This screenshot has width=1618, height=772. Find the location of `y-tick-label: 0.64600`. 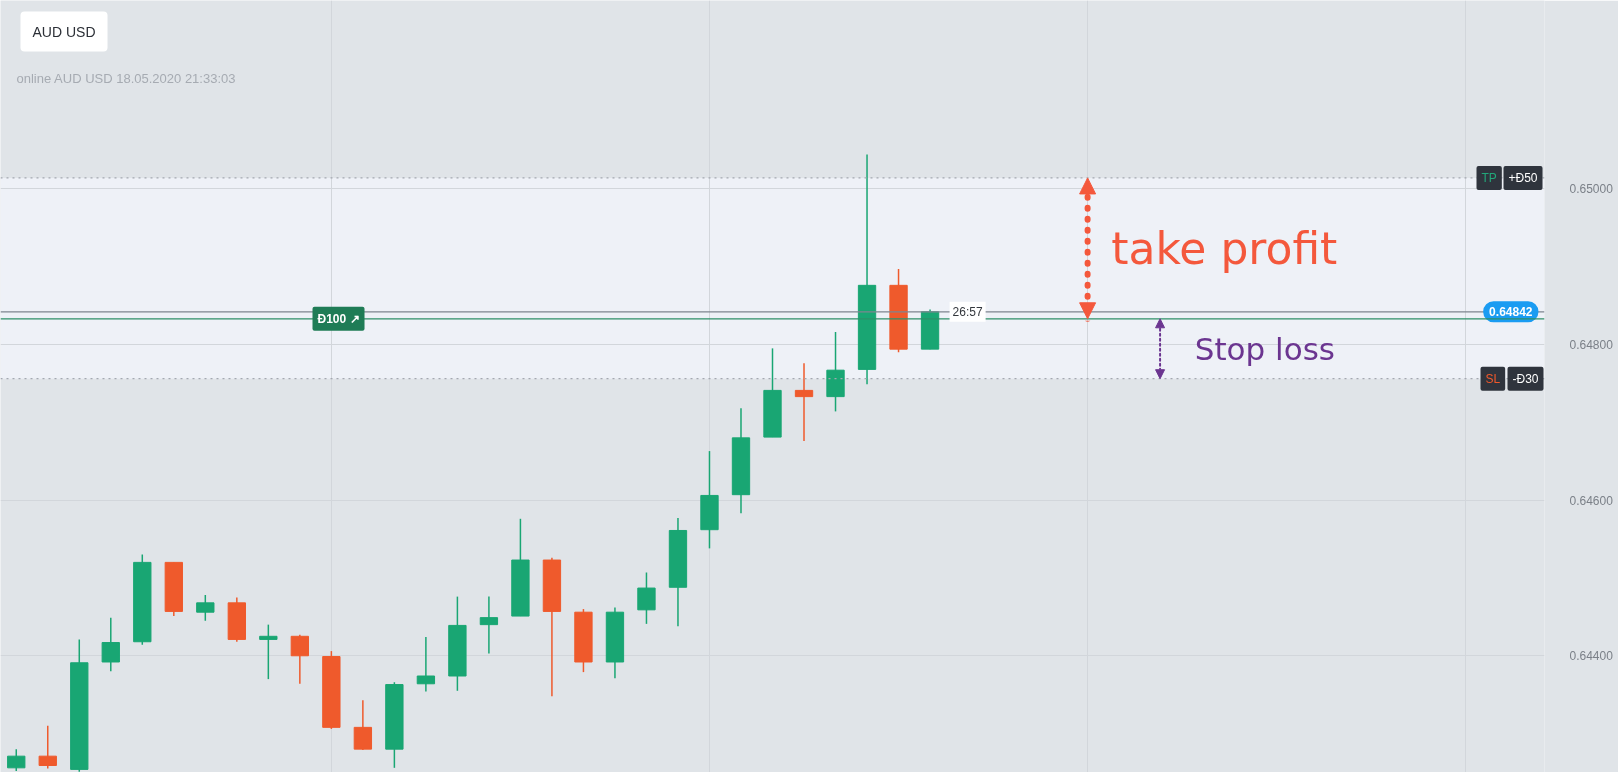

y-tick-label: 0.64600 is located at coordinates (1591, 500).